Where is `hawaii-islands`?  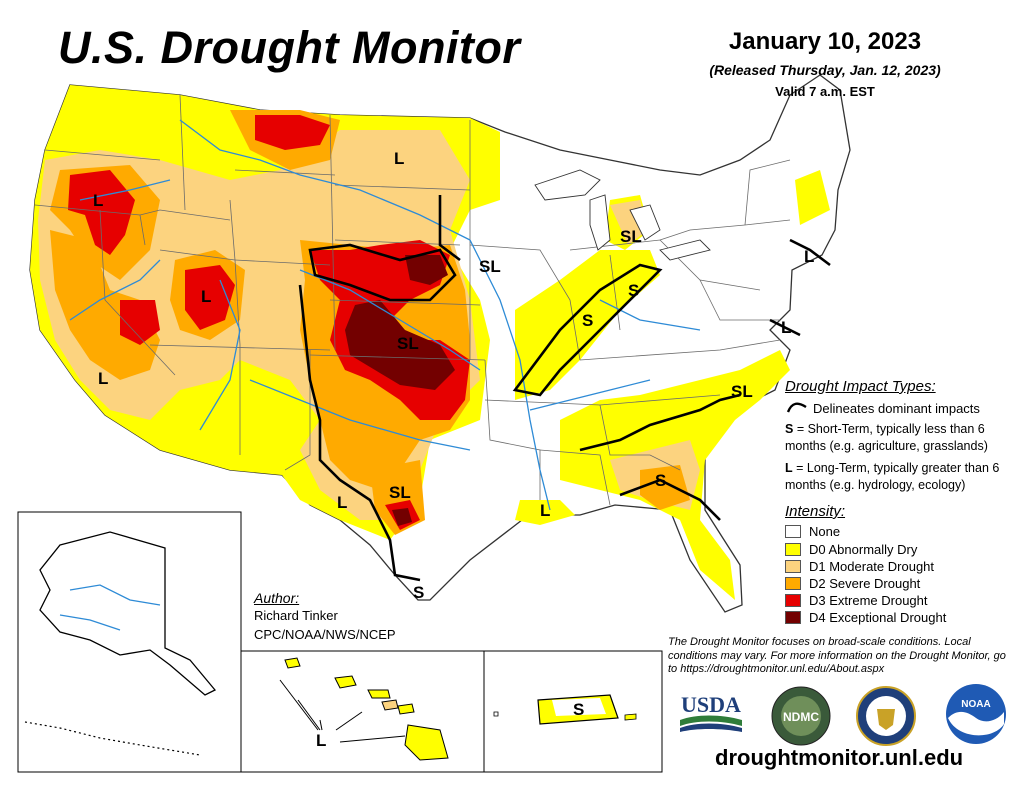
hawaii-islands is located at coordinates (366, 709).